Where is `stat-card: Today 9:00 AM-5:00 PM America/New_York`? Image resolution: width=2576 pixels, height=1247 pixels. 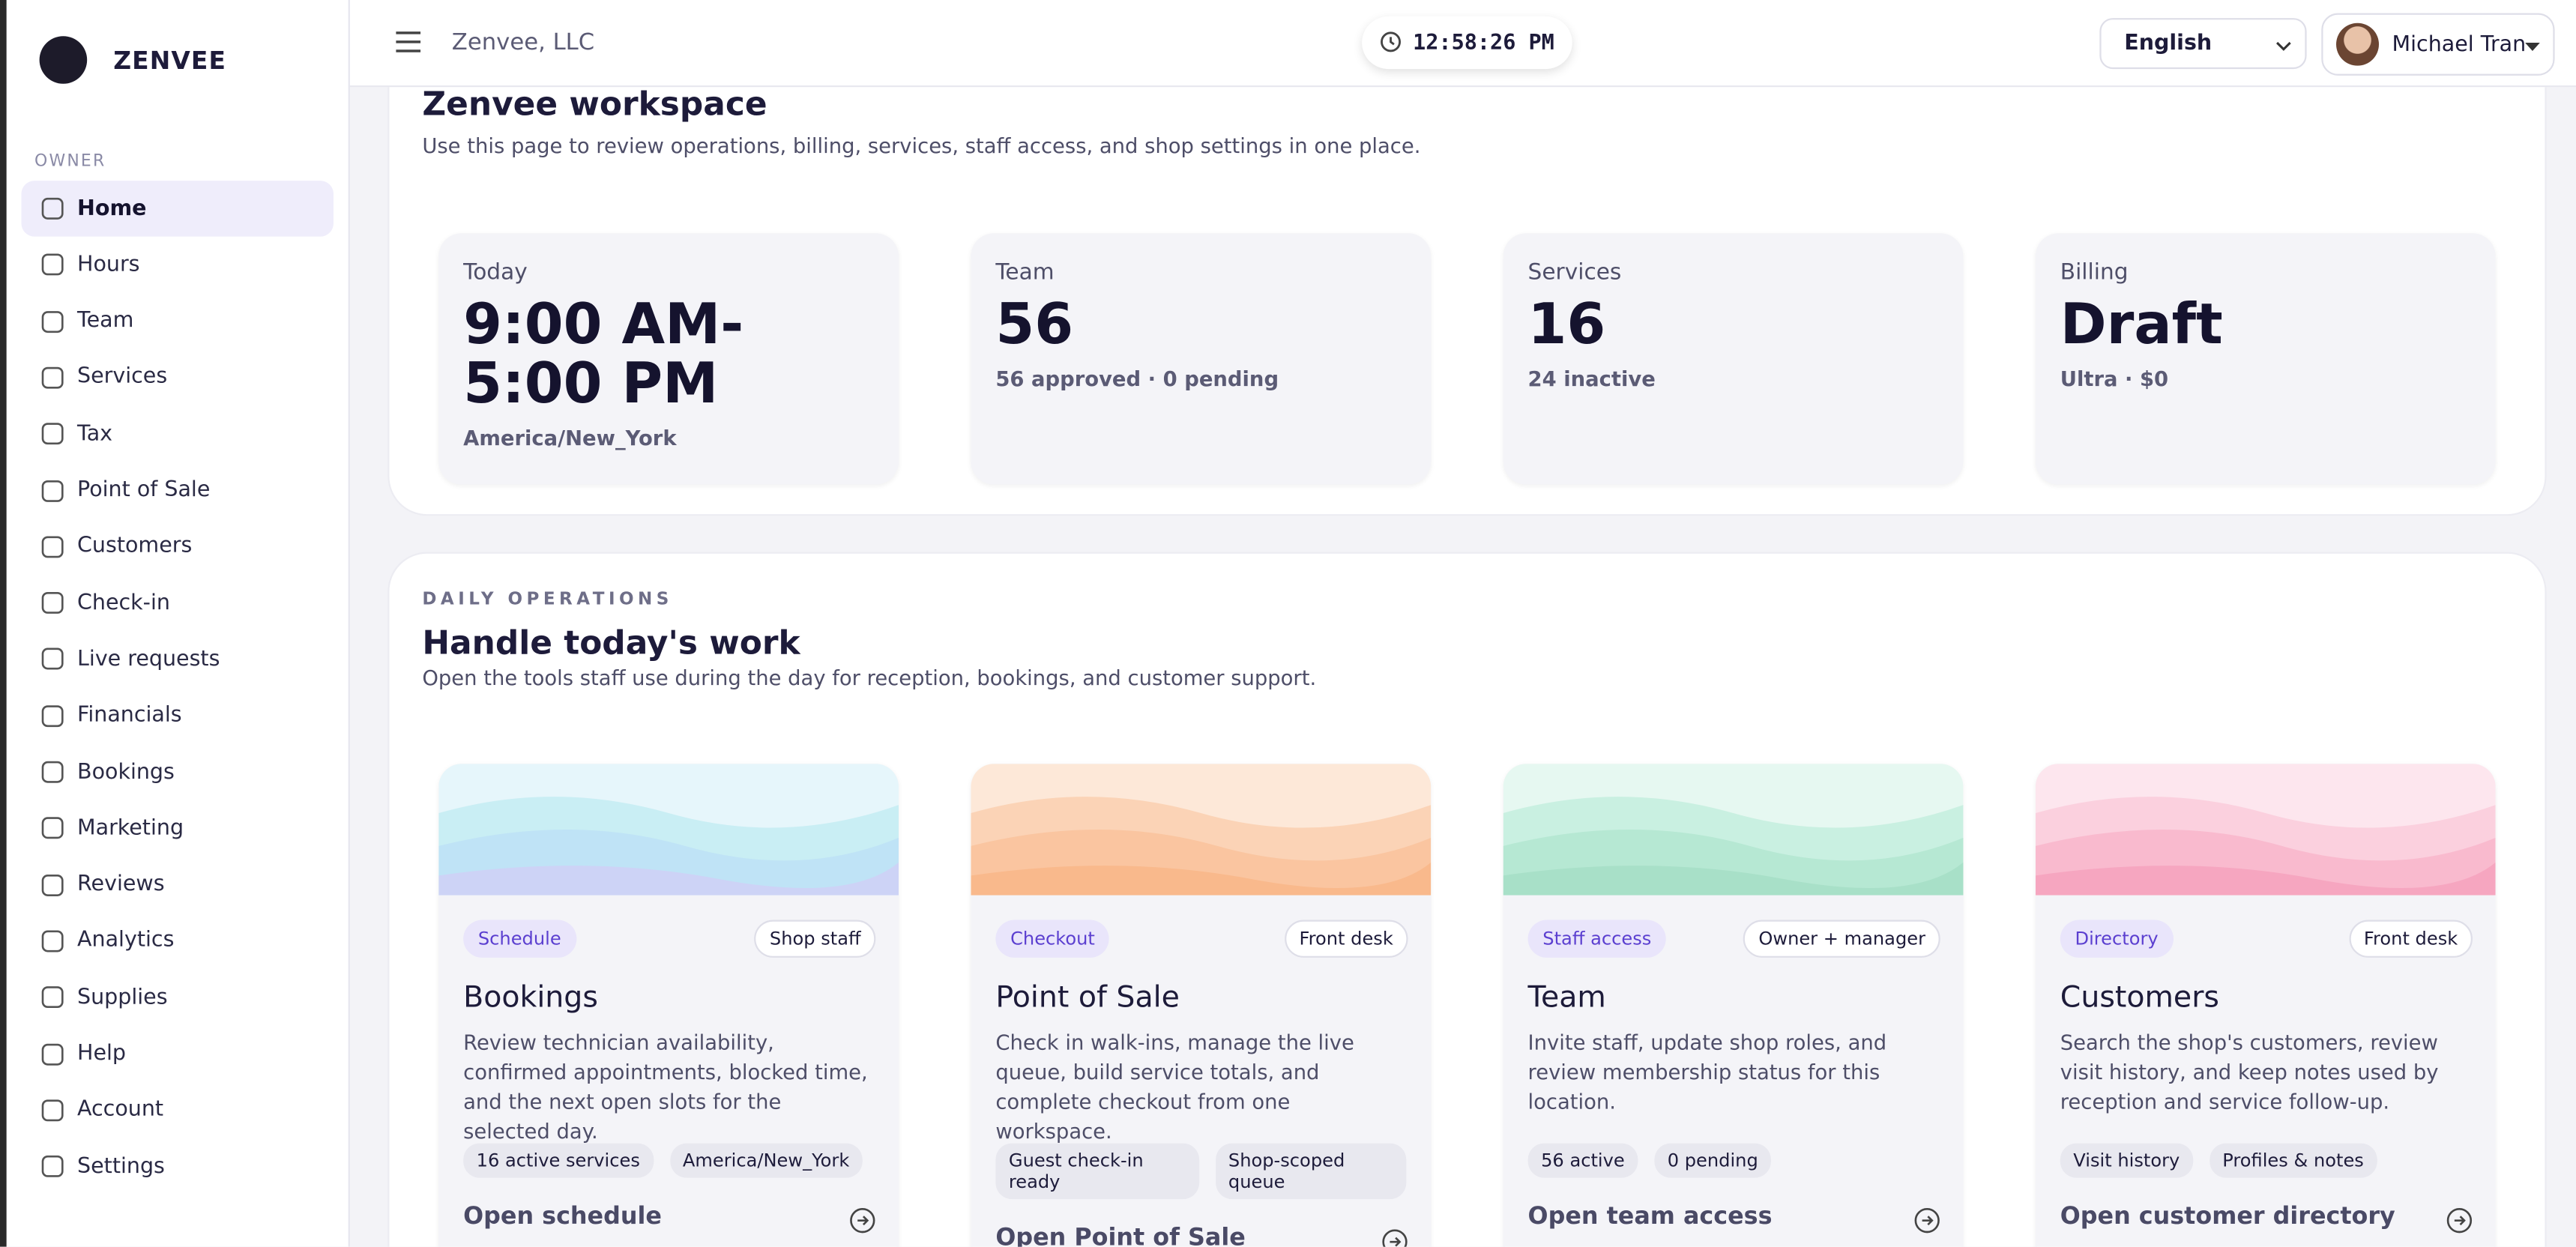 stat-card: Today 9:00 AM-5:00 PM America/New_York is located at coordinates (669, 359).